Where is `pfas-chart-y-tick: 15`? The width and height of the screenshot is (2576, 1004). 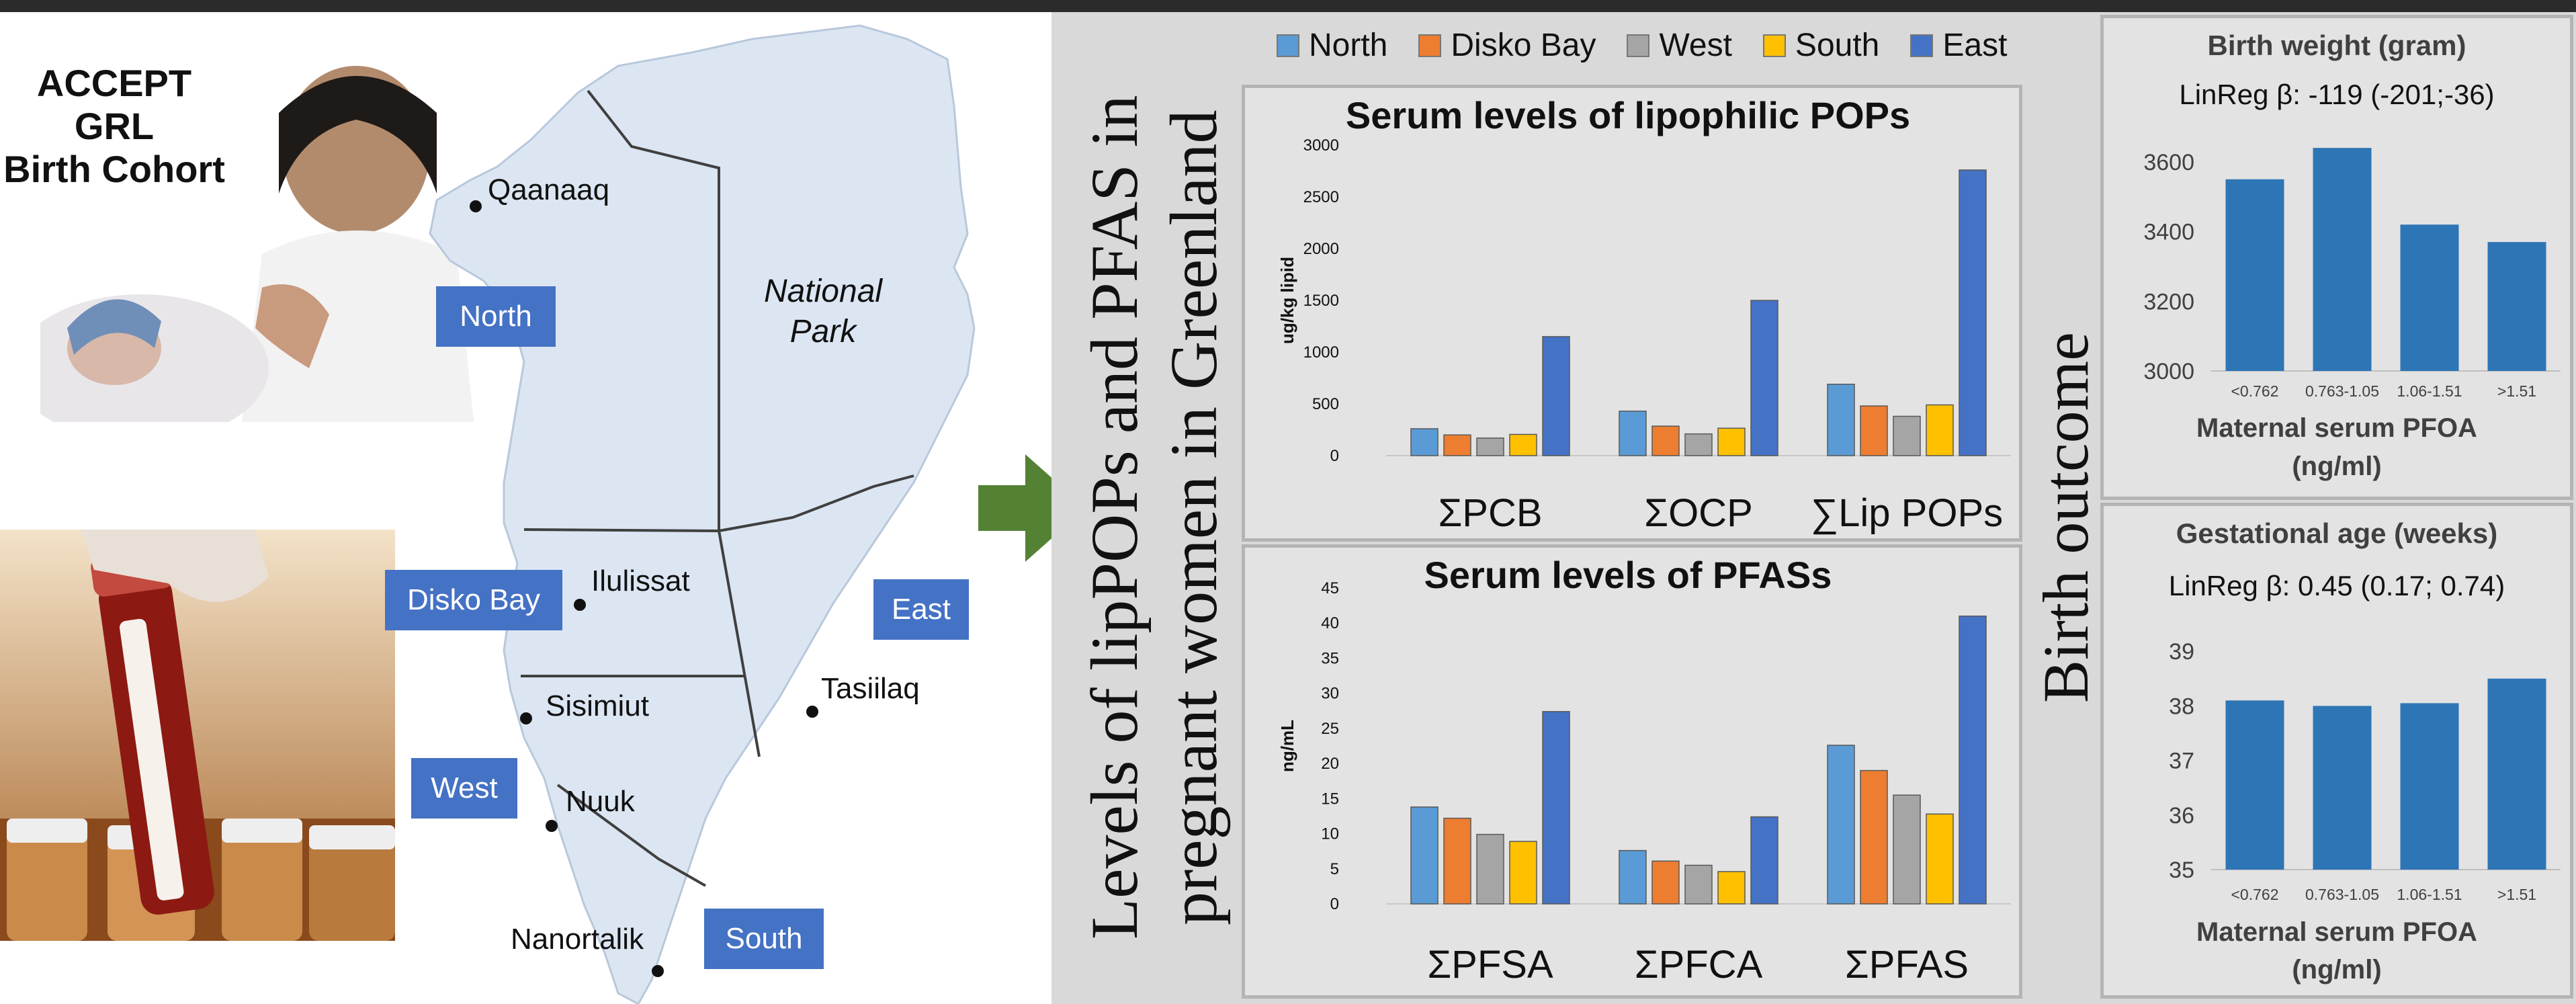
pfas-chart-y-tick: 15 is located at coordinates (1330, 799).